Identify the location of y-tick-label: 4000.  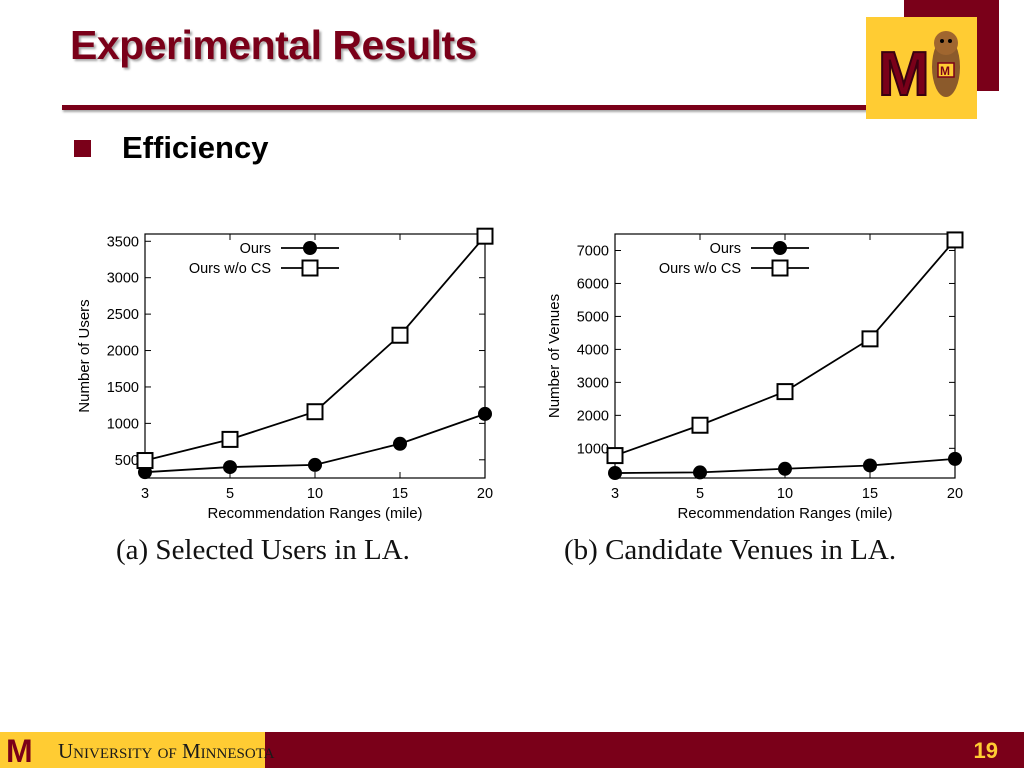
(593, 350).